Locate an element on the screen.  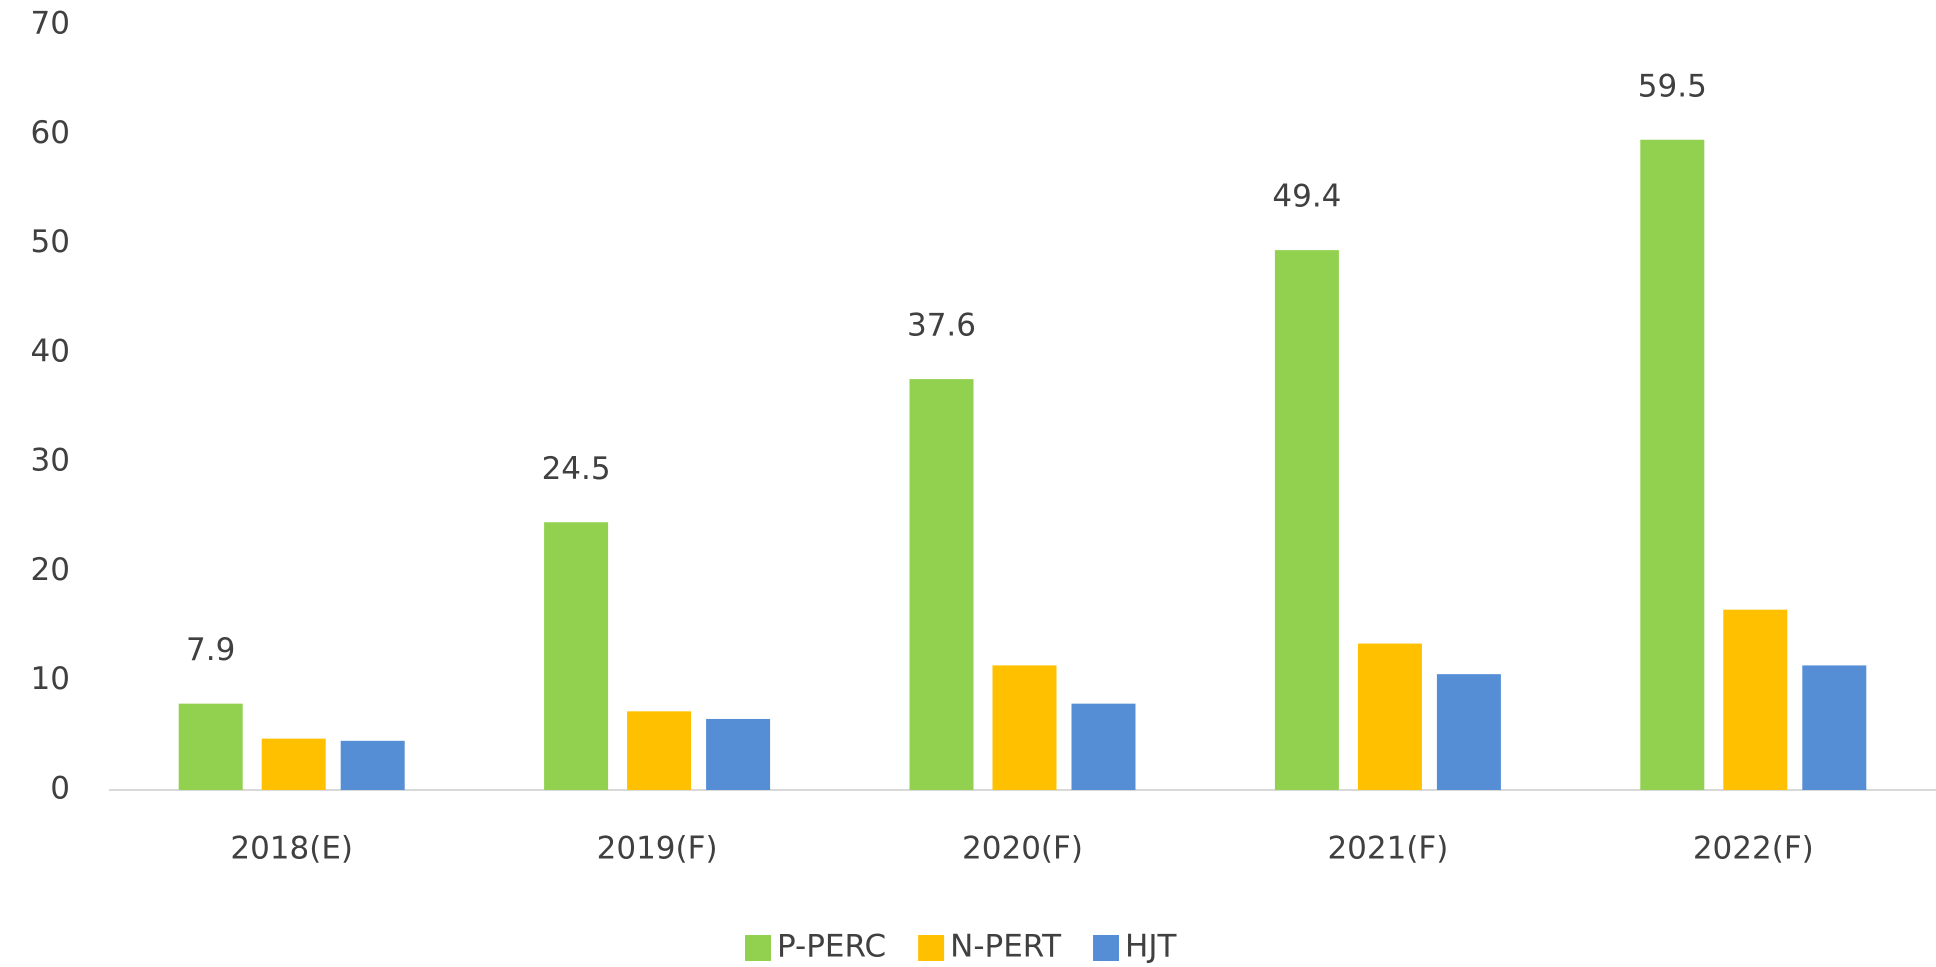
y-tick-label: 30 is located at coordinates (50, 461).